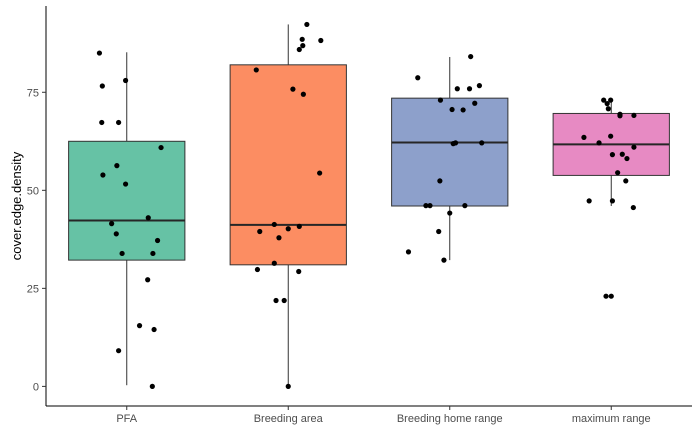  Describe the element at coordinates (33, 191) in the screenshot. I see `y-tick-label: 50` at that location.